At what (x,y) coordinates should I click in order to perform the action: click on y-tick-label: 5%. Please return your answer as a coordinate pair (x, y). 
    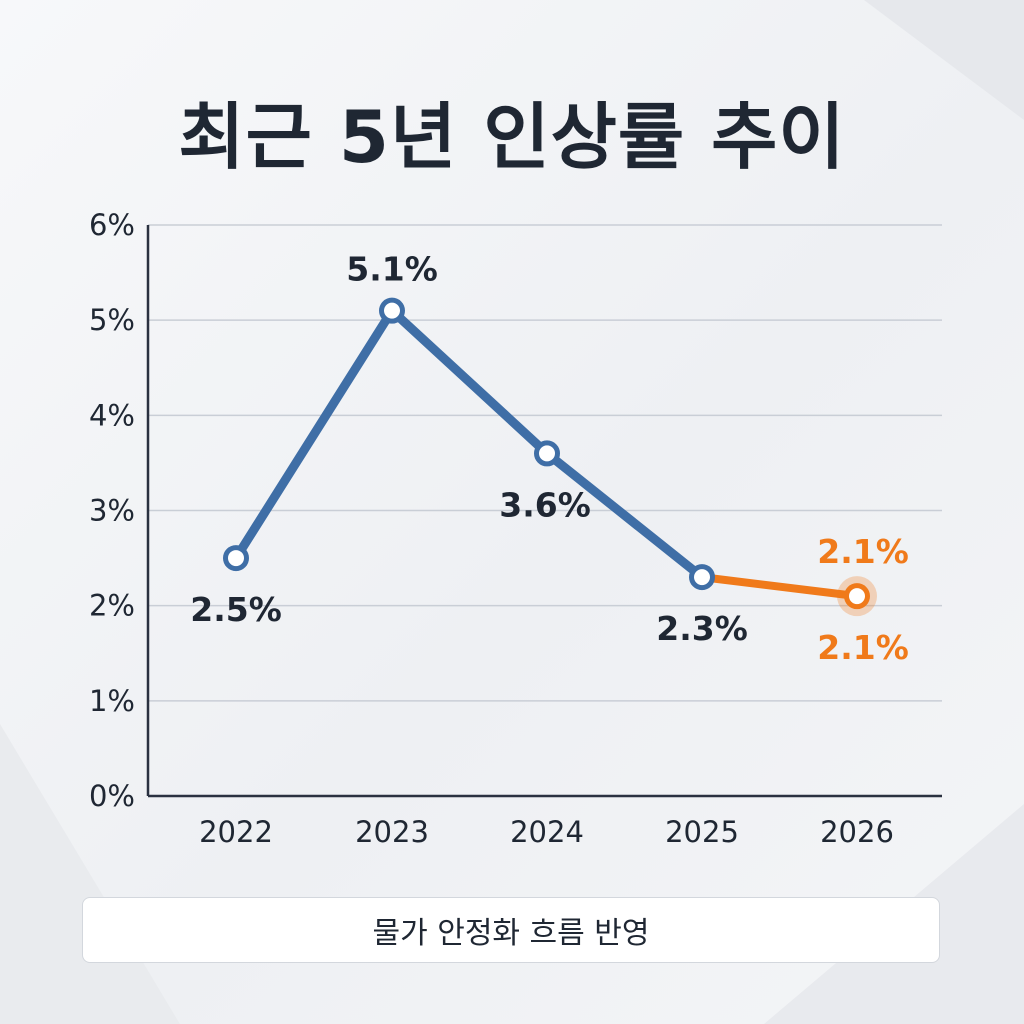
    Looking at the image, I should click on (112, 320).